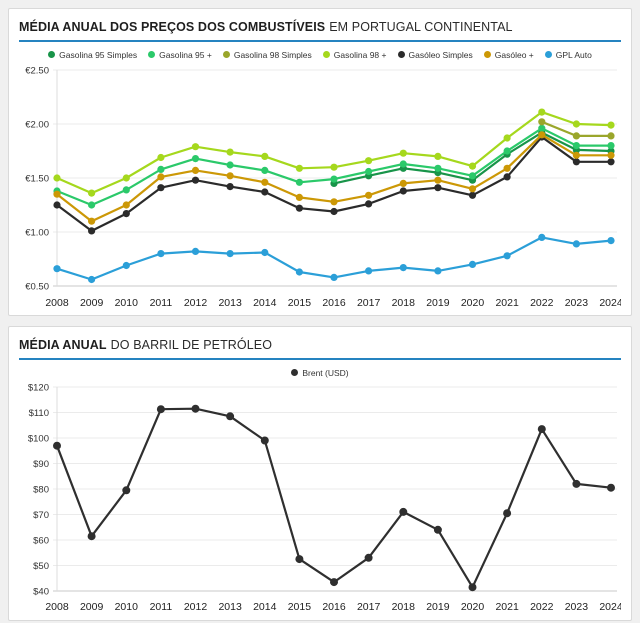 Image resolution: width=640 pixels, height=623 pixels. Describe the element at coordinates (320, 373) in the screenshot. I see `legend-item-brent-usd: Brent (USD)` at that location.